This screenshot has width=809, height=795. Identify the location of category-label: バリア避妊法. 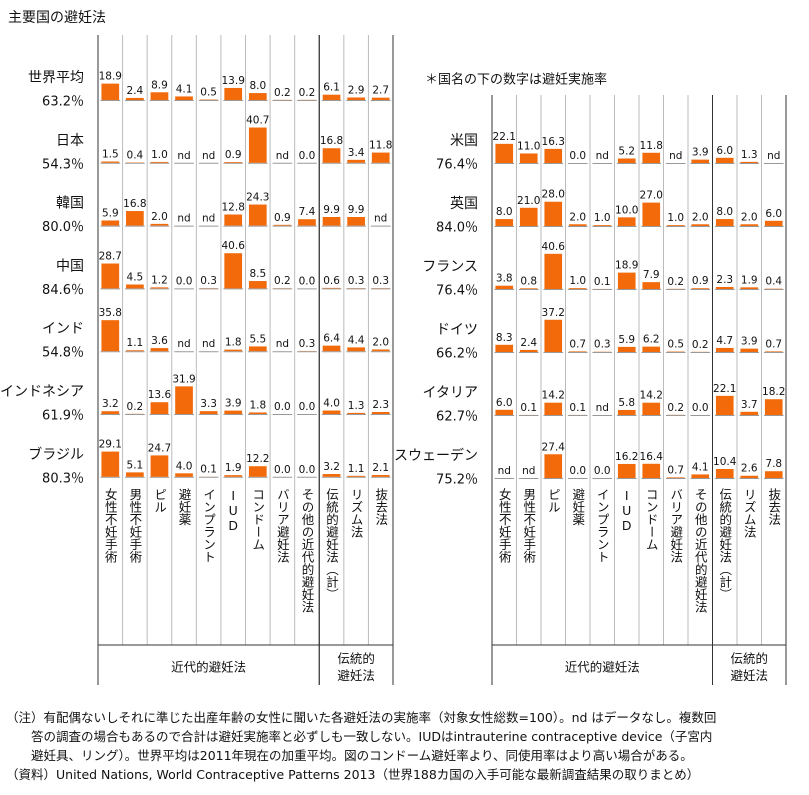
(675, 525).